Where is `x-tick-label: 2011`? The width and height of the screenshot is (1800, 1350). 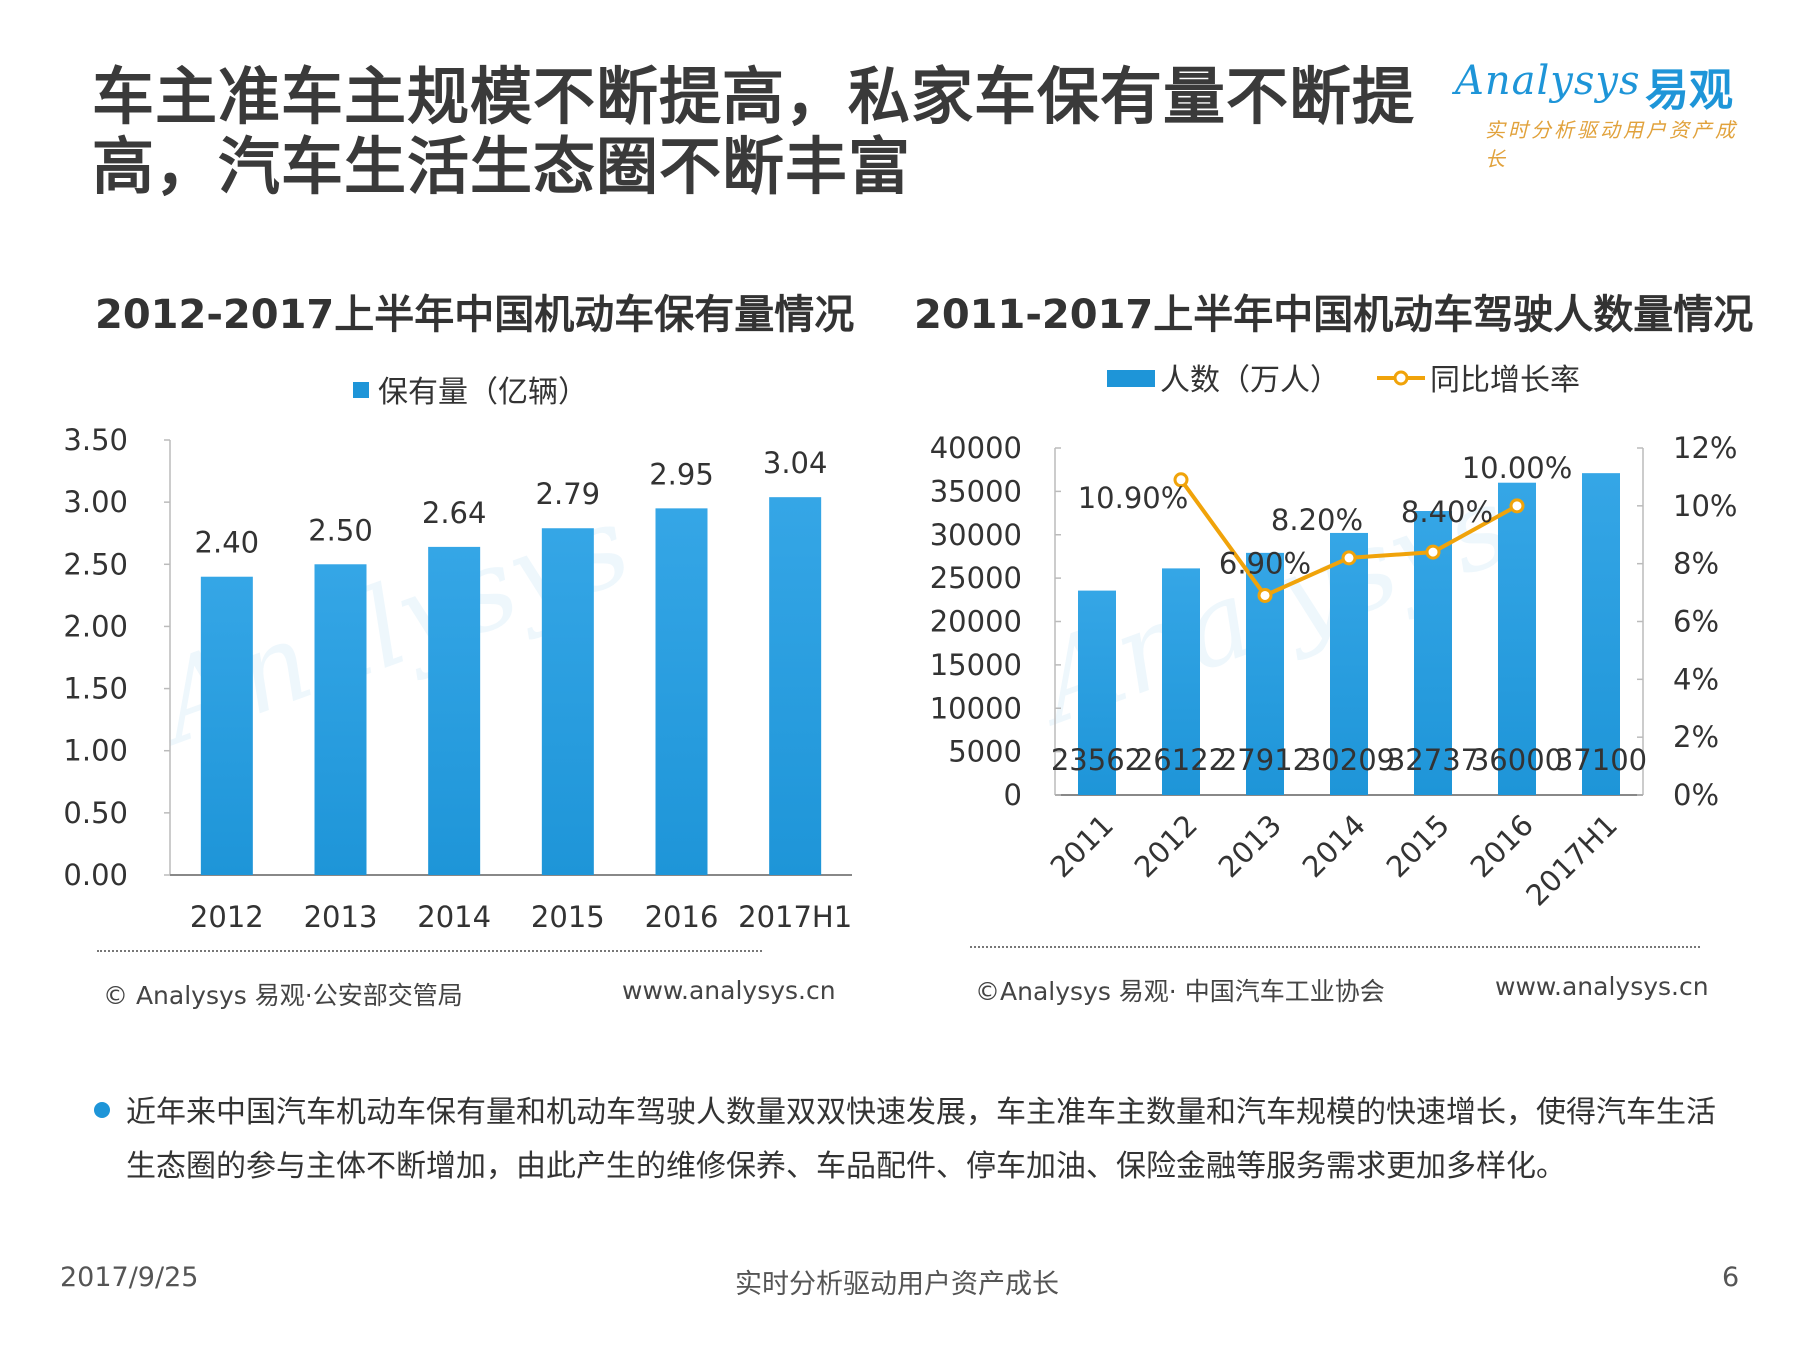 x-tick-label: 2011 is located at coordinates (1082, 846).